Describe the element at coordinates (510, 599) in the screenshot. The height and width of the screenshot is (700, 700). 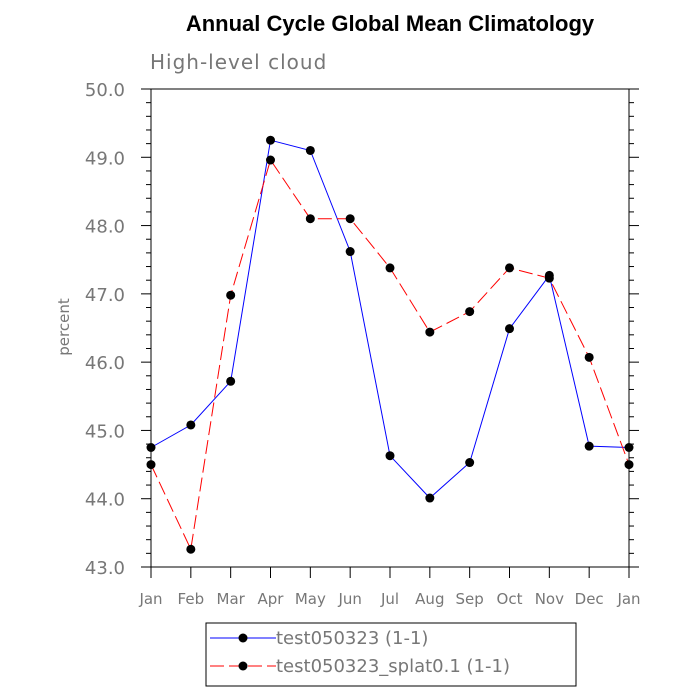
I see `x-tick-label: Oct` at that location.